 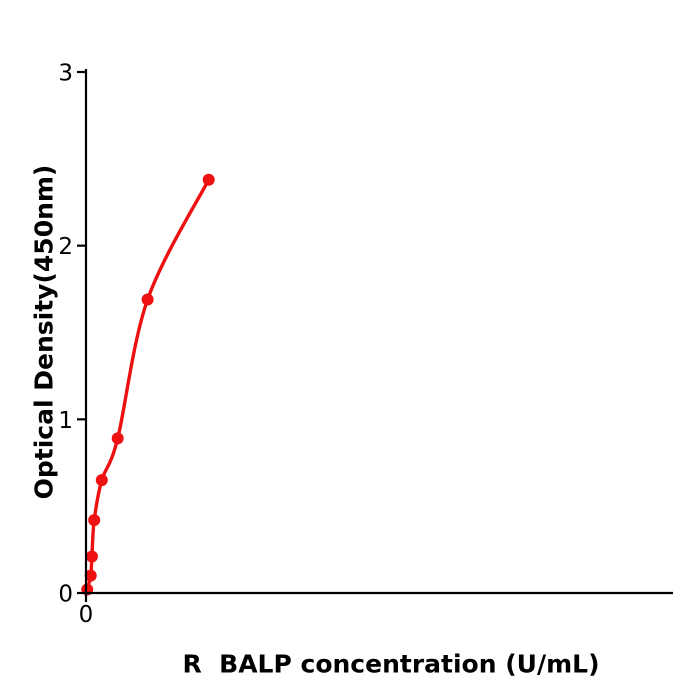 I want to click on y-tick-label: 0, so click(x=65, y=595).